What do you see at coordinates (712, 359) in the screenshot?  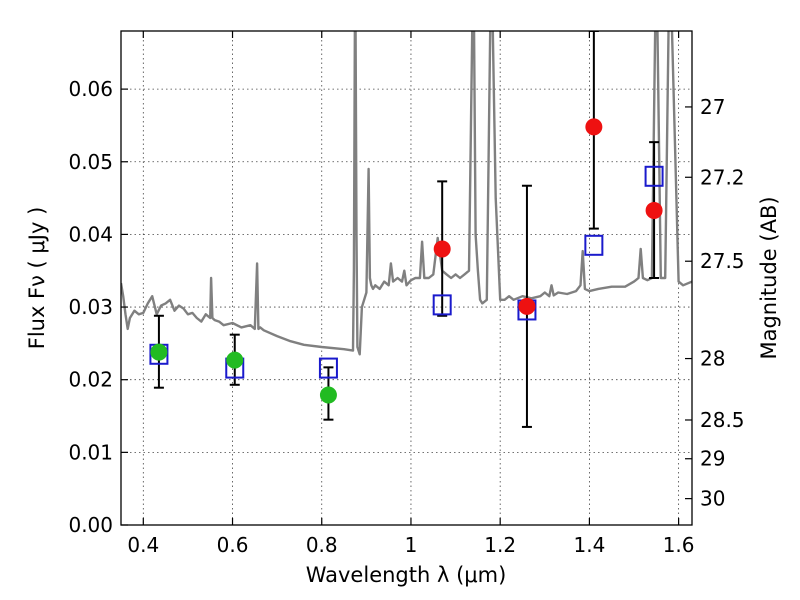 I see `right-tick-label: 28` at bounding box center [712, 359].